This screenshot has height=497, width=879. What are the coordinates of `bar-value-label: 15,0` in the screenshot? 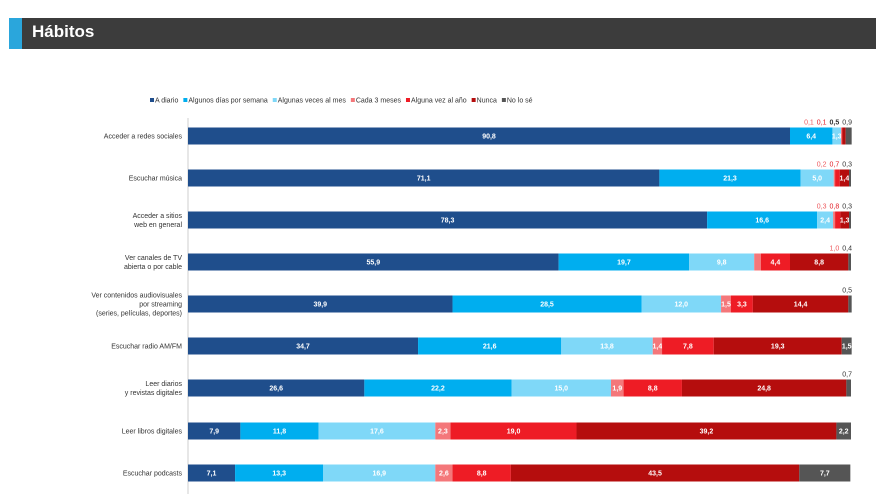 It's located at (561, 389).